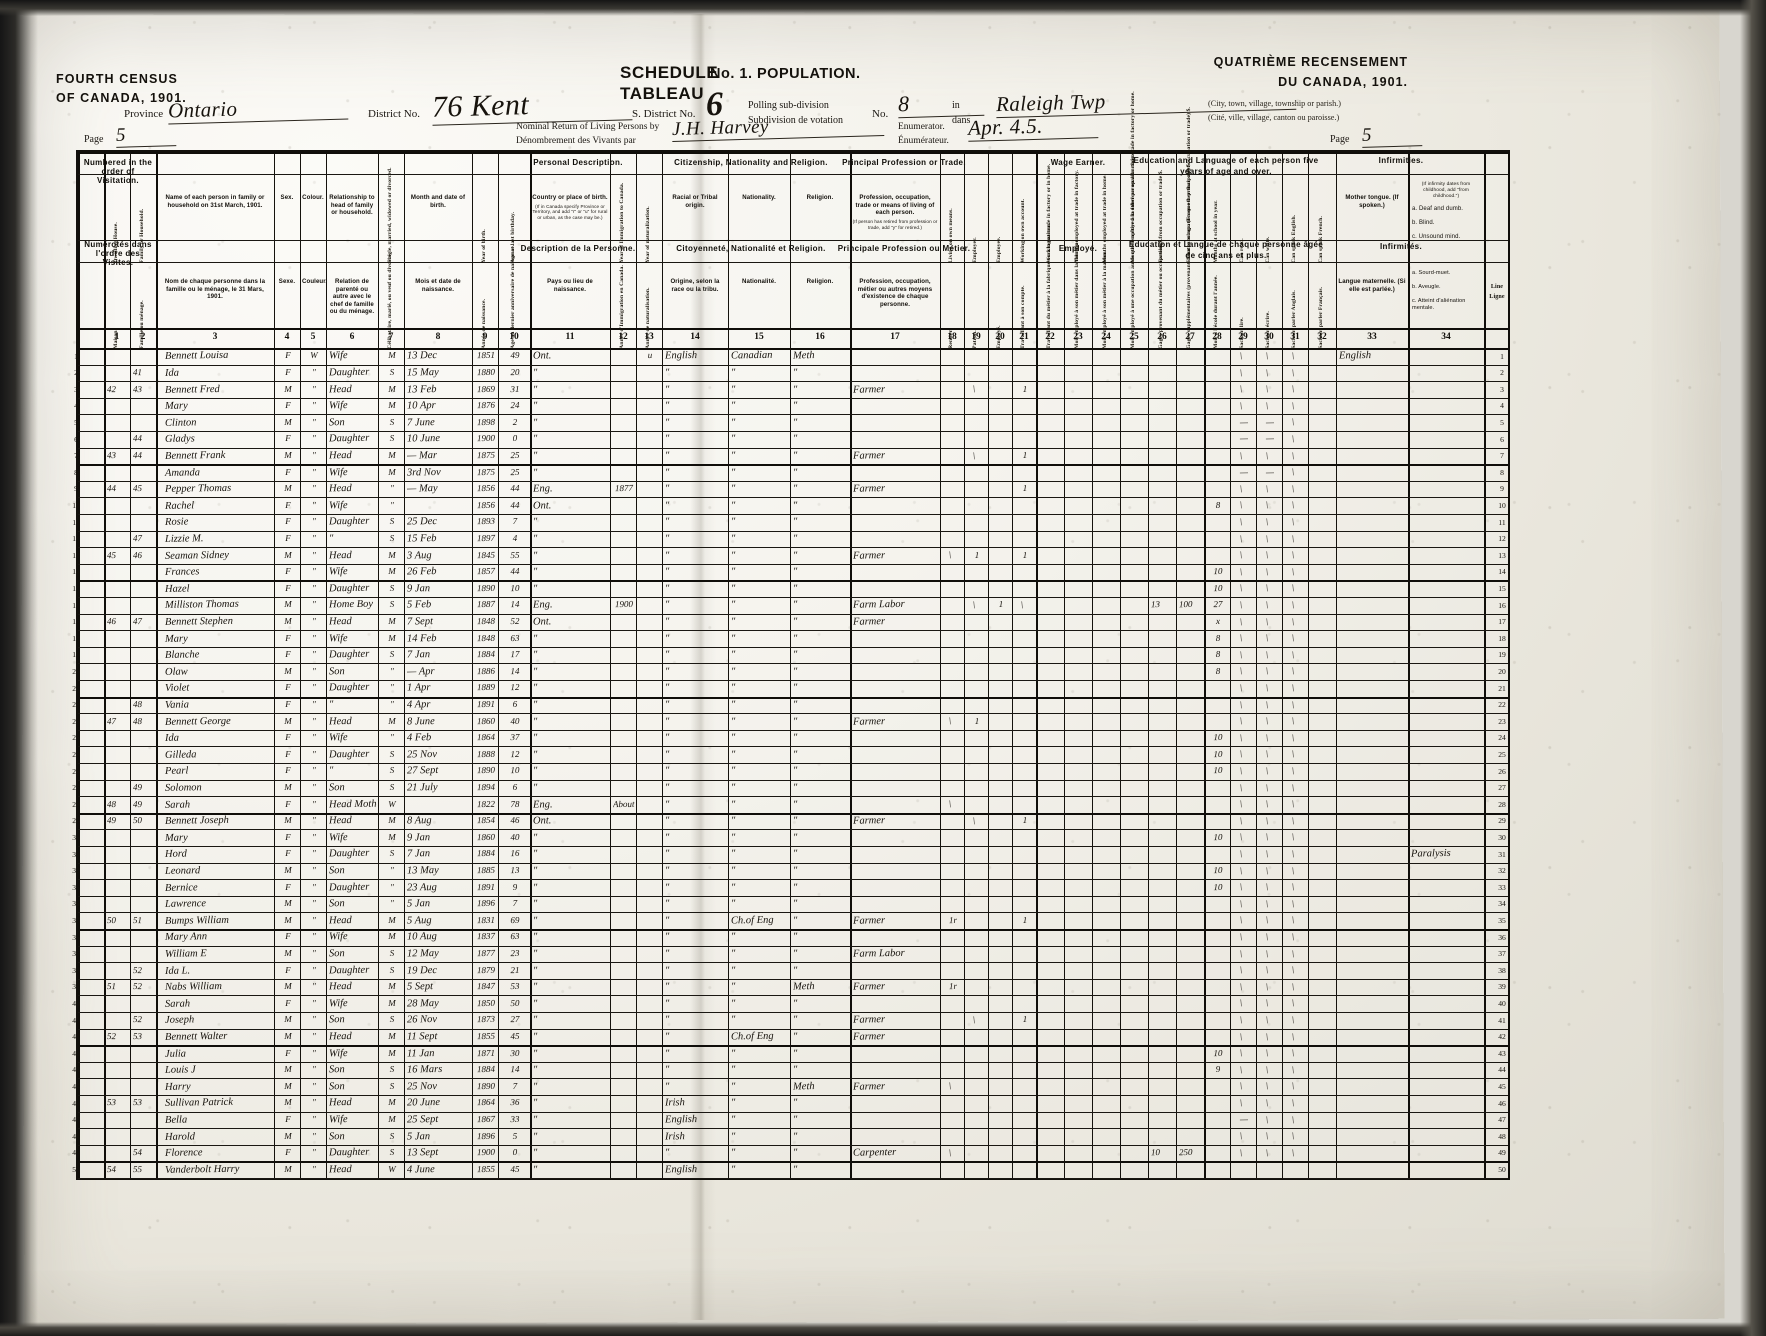 This screenshot has width=1766, height=1336. Describe the element at coordinates (1241, 738) in the screenshot. I see `cell-r24-c29: /` at that location.